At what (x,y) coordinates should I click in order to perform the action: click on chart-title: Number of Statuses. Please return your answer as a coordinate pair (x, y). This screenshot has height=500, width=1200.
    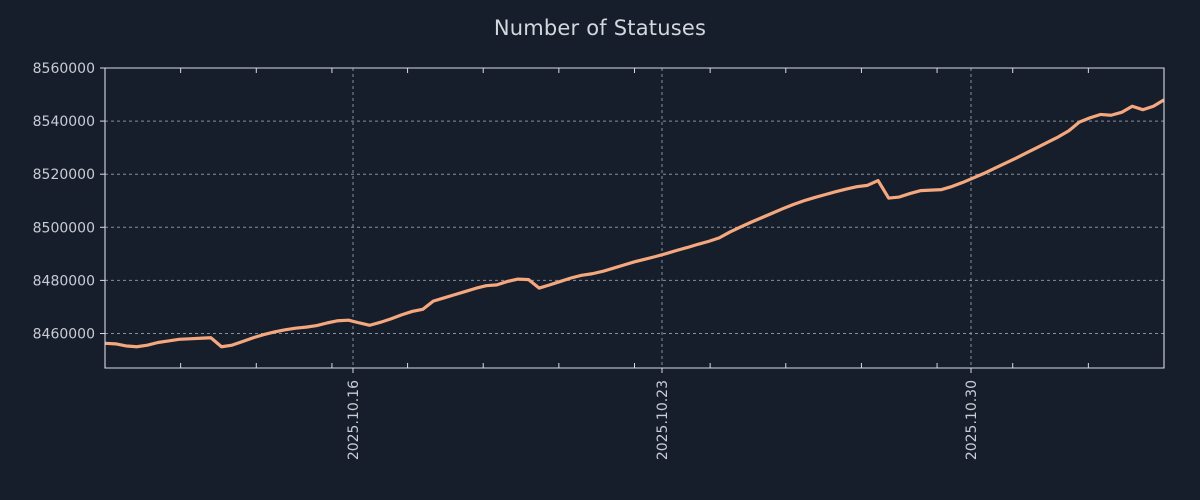
    Looking at the image, I should click on (600, 28).